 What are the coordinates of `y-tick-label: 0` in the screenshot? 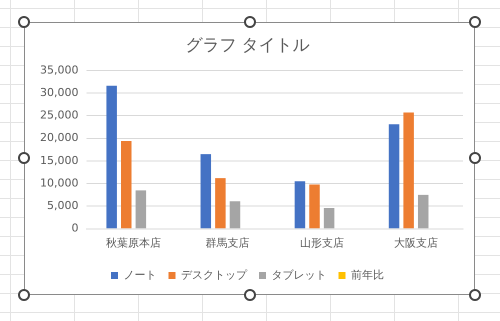 It's located at (74, 228).